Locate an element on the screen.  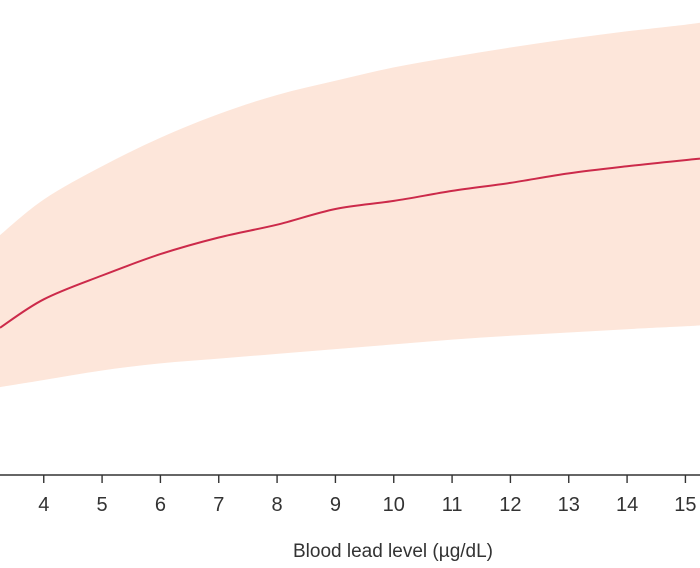
x-axis-ticks: 4 5 6 7 8 9 10 11 12 13 14 15 is located at coordinates (367, 495).